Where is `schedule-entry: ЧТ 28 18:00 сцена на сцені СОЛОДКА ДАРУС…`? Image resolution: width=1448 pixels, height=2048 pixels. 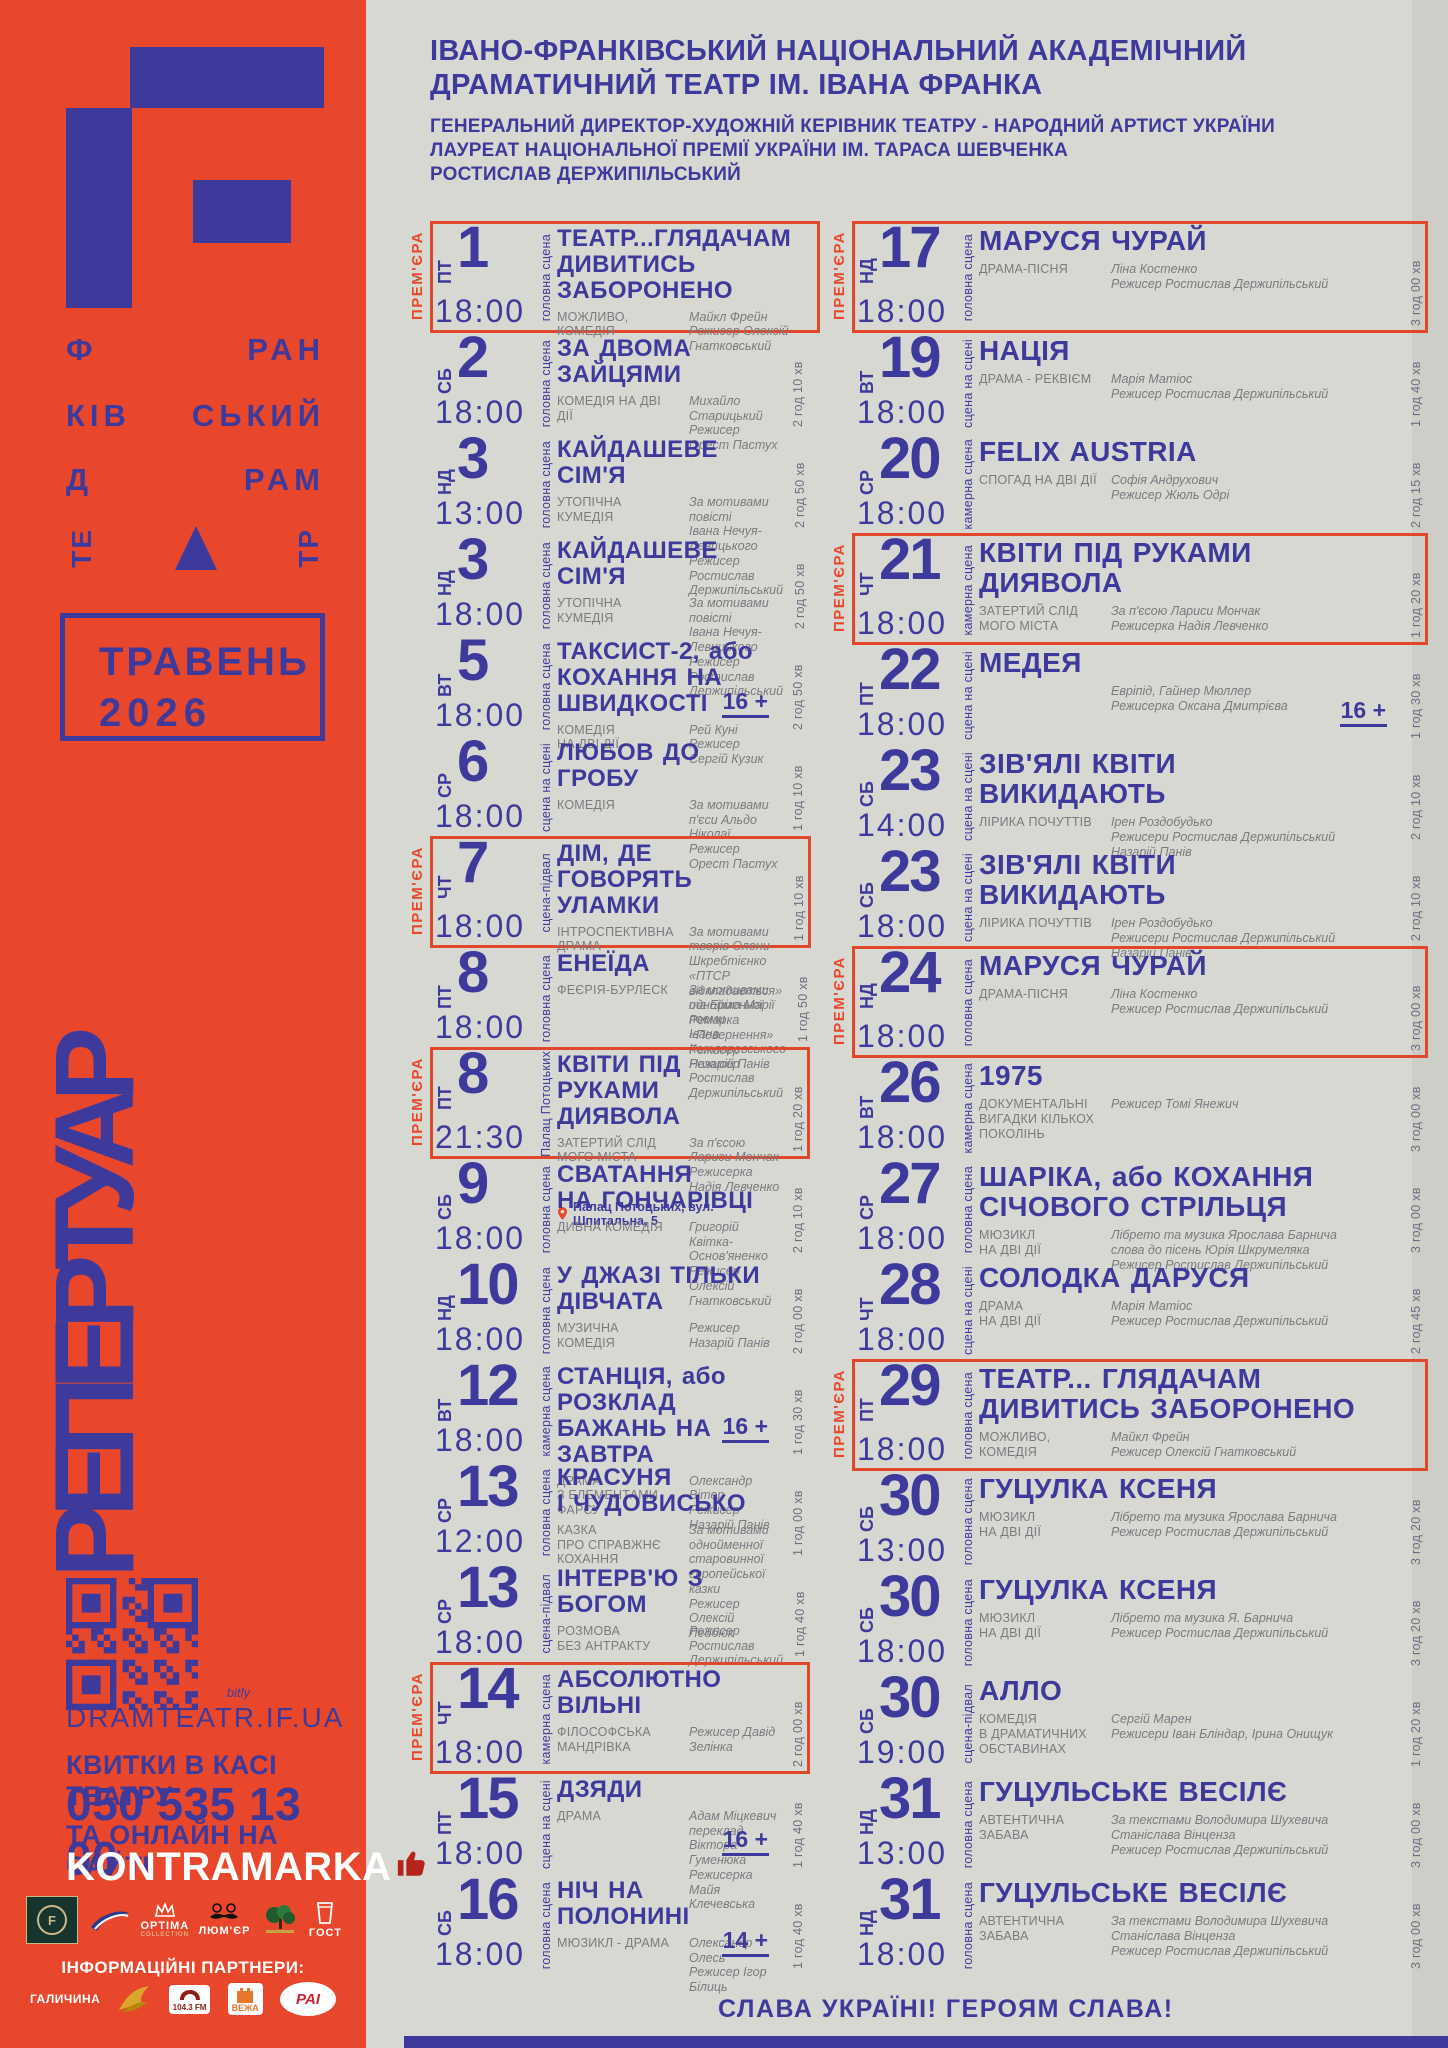
schedule-entry: ЧТ 28 18:00 сцена на сцені СОЛОДКА ДАРУС… is located at coordinates (1127, 1305).